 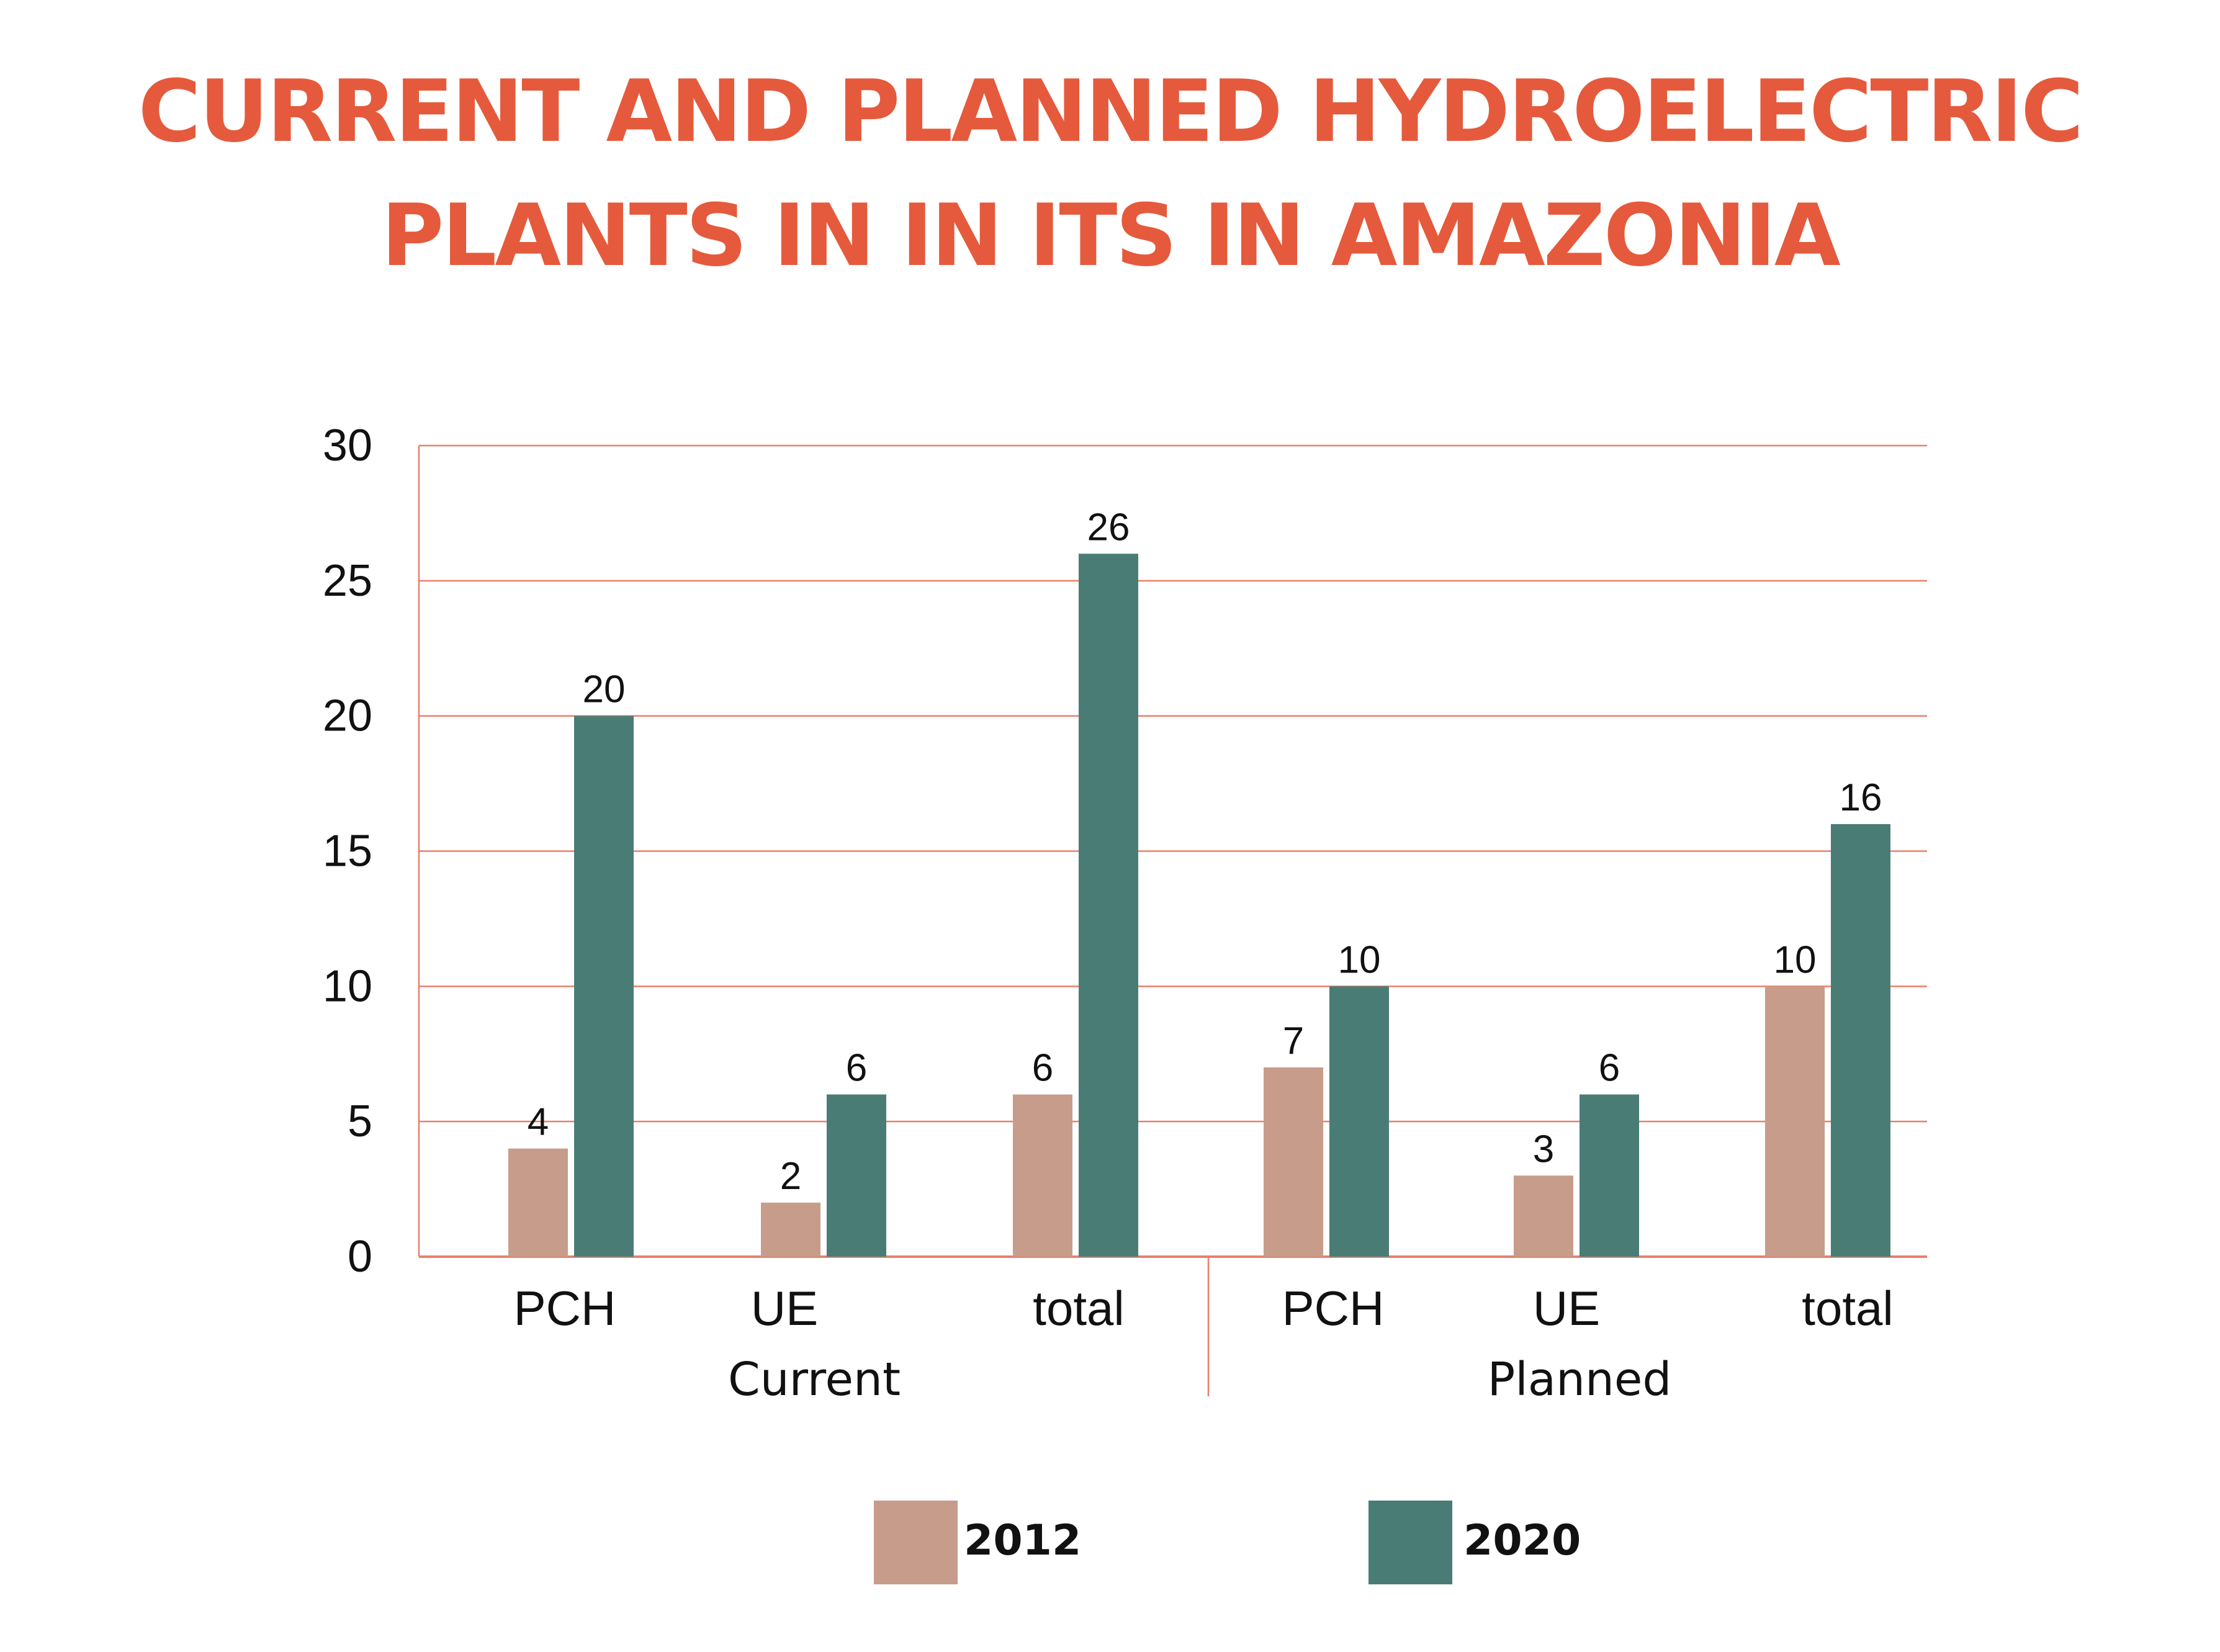 What do you see at coordinates (1294, 1041) in the screenshot?
I see `data-label: 7` at bounding box center [1294, 1041].